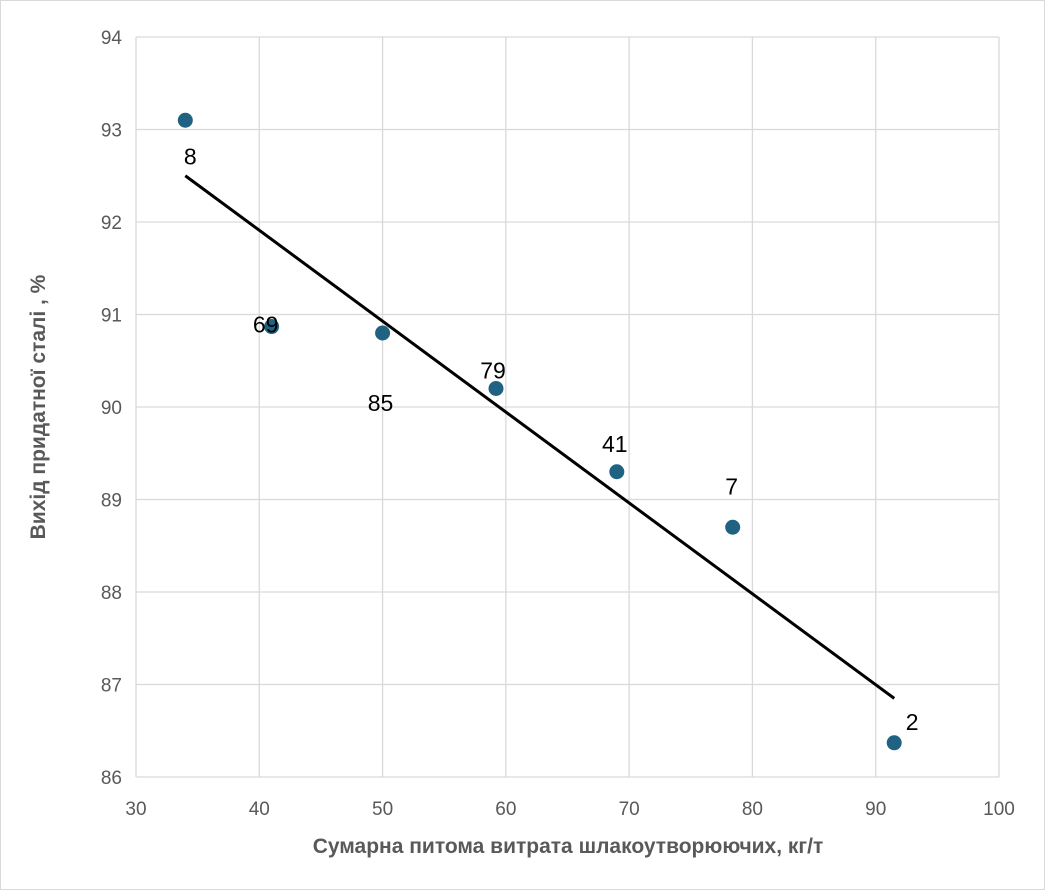 Image resolution: width=1045 pixels, height=891 pixels. What do you see at coordinates (111, 778) in the screenshot?
I see `y-tick-label: 86` at bounding box center [111, 778].